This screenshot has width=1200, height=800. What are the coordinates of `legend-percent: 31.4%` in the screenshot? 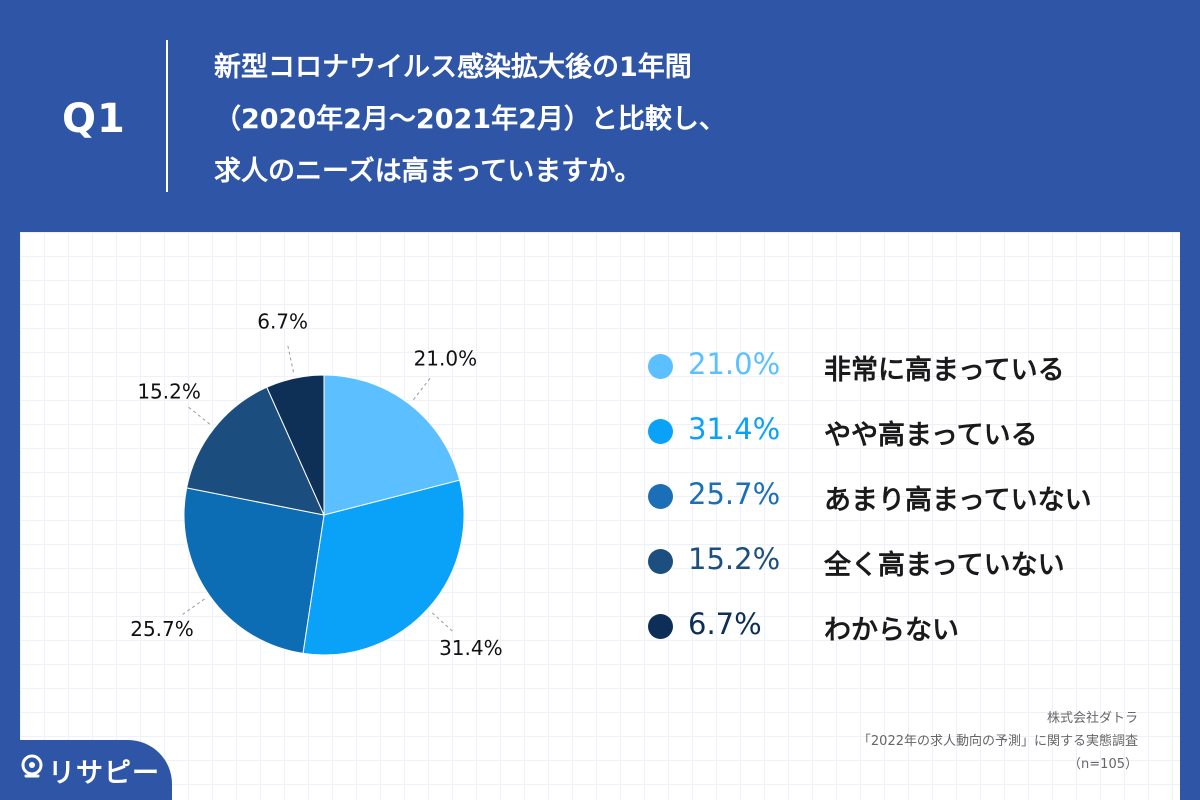 It's located at (734, 429).